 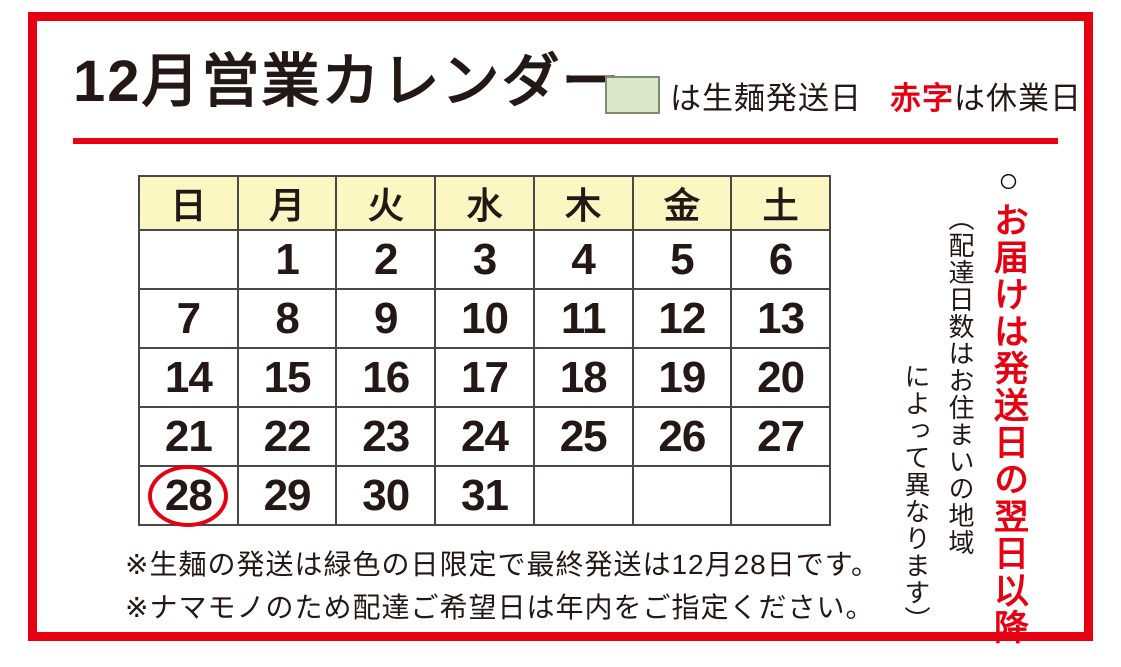 What do you see at coordinates (583, 203) in the screenshot?
I see `weekday-木: 木` at bounding box center [583, 203].